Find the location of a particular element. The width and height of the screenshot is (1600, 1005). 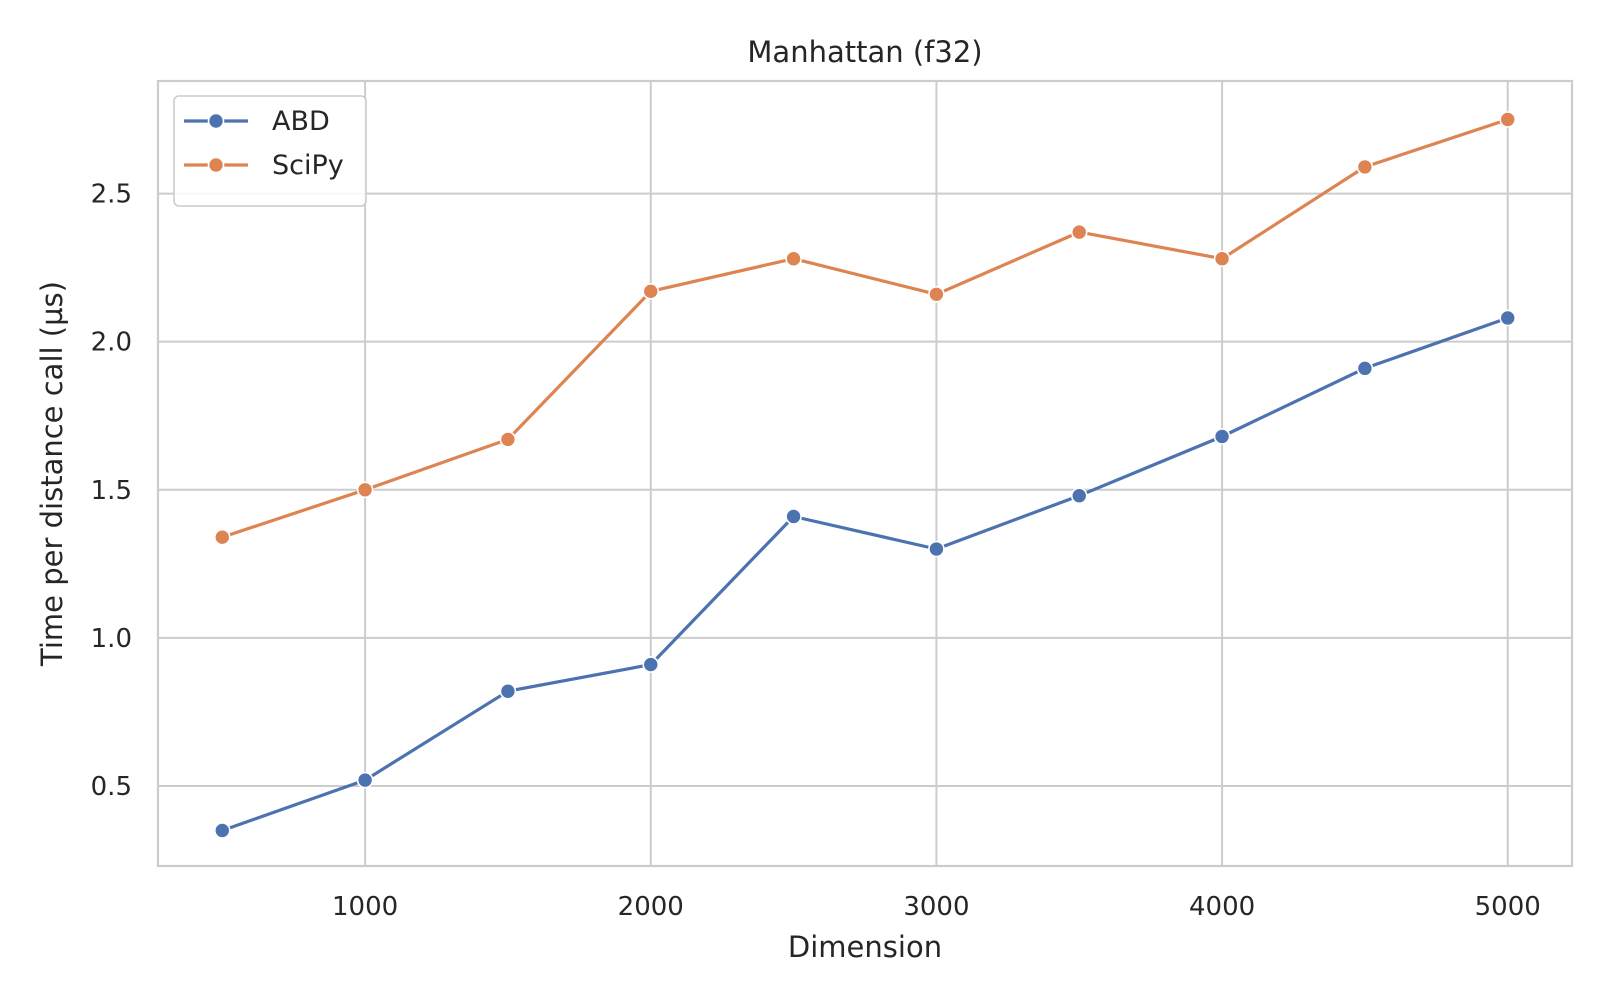

x-axis-label: Dimension is located at coordinates (865, 947).